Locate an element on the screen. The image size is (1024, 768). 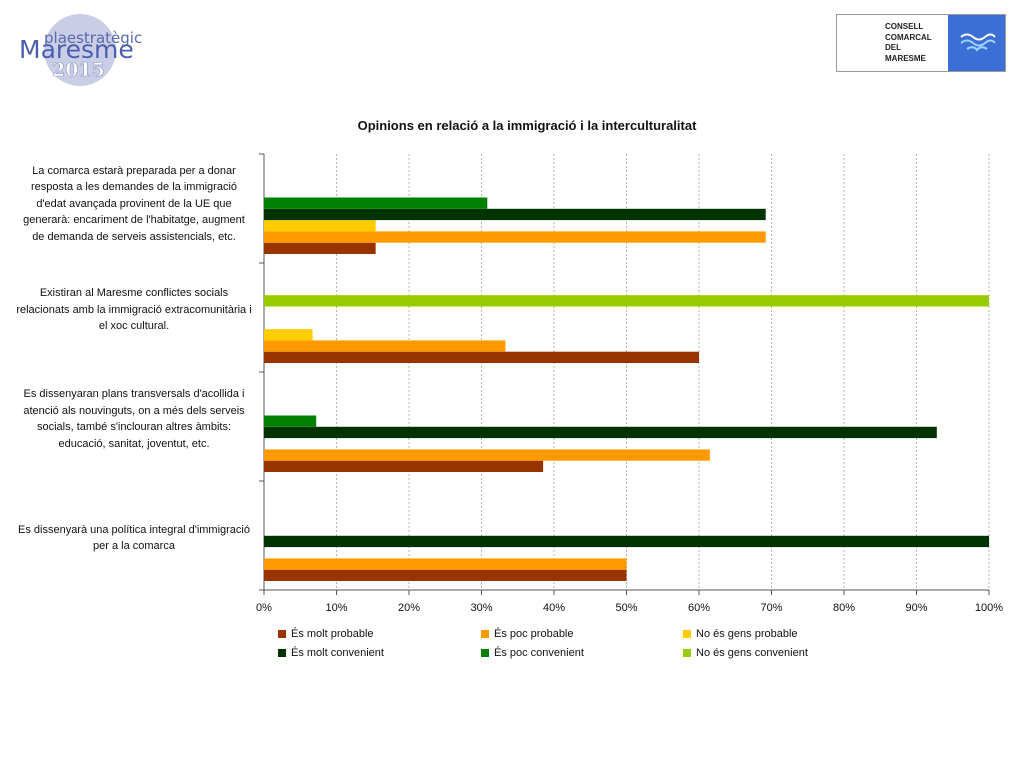
legend-item: És molt probable is located at coordinates (326, 634).